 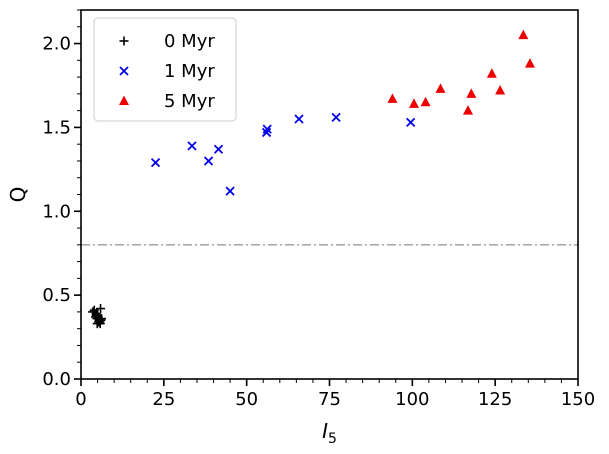 I want to click on y-tick-label: 0.5, so click(x=56, y=295).